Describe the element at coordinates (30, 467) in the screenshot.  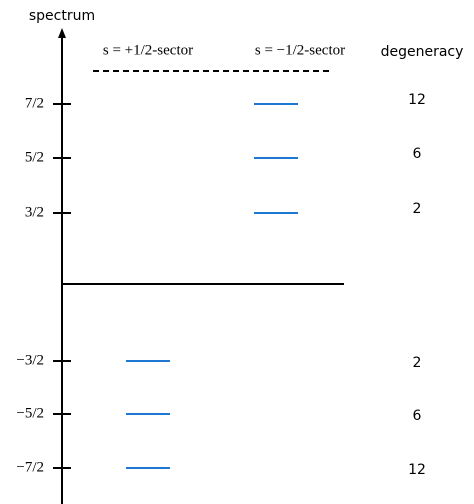
I see `level-label: −7/2` at that location.